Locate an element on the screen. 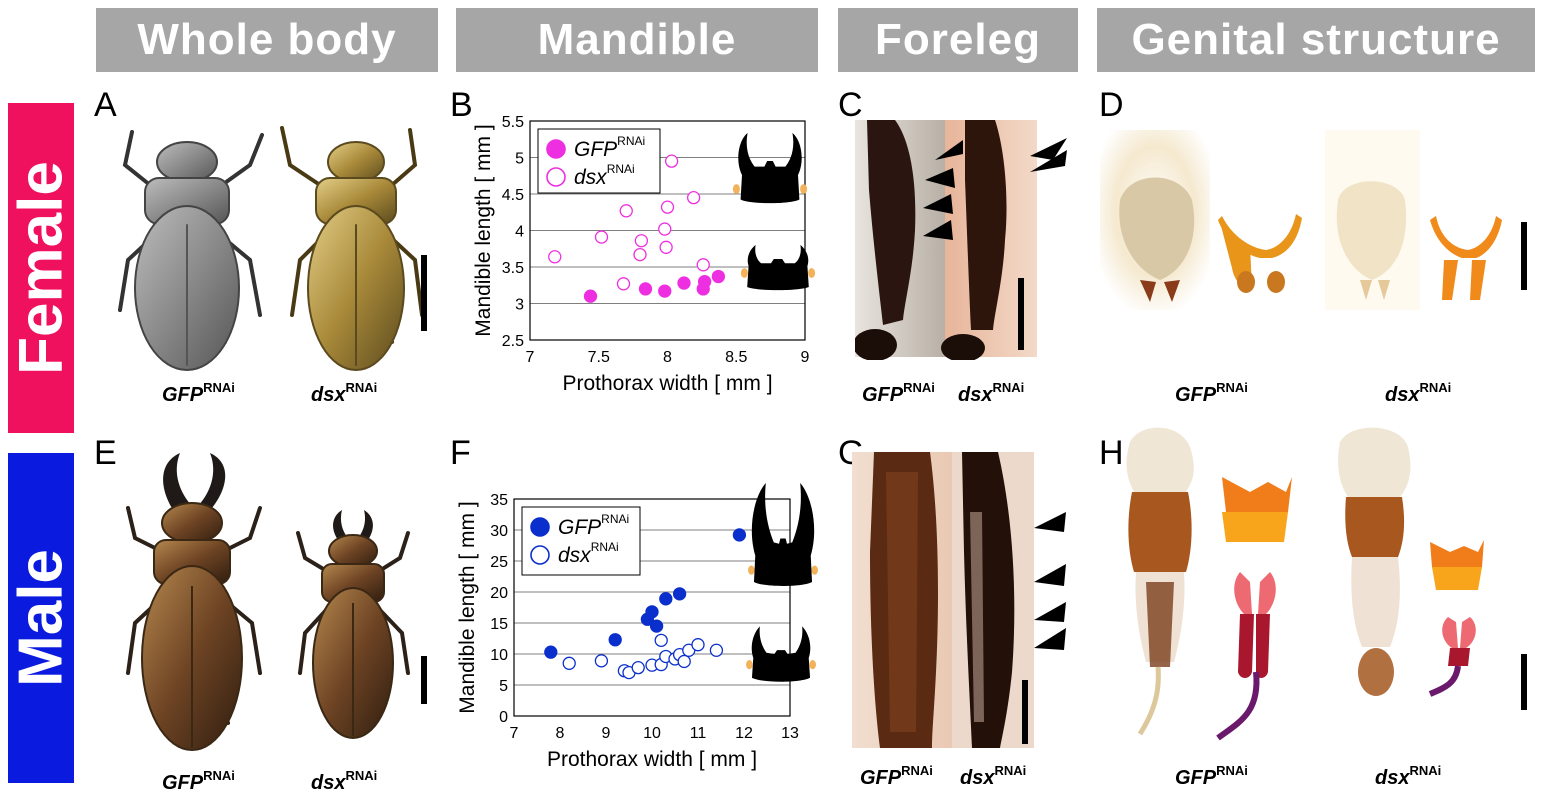 Image resolution: width=1555 pixels, height=800 pixels. chart-f-silhouette-small-mandible-eye-right is located at coordinates (812, 664).